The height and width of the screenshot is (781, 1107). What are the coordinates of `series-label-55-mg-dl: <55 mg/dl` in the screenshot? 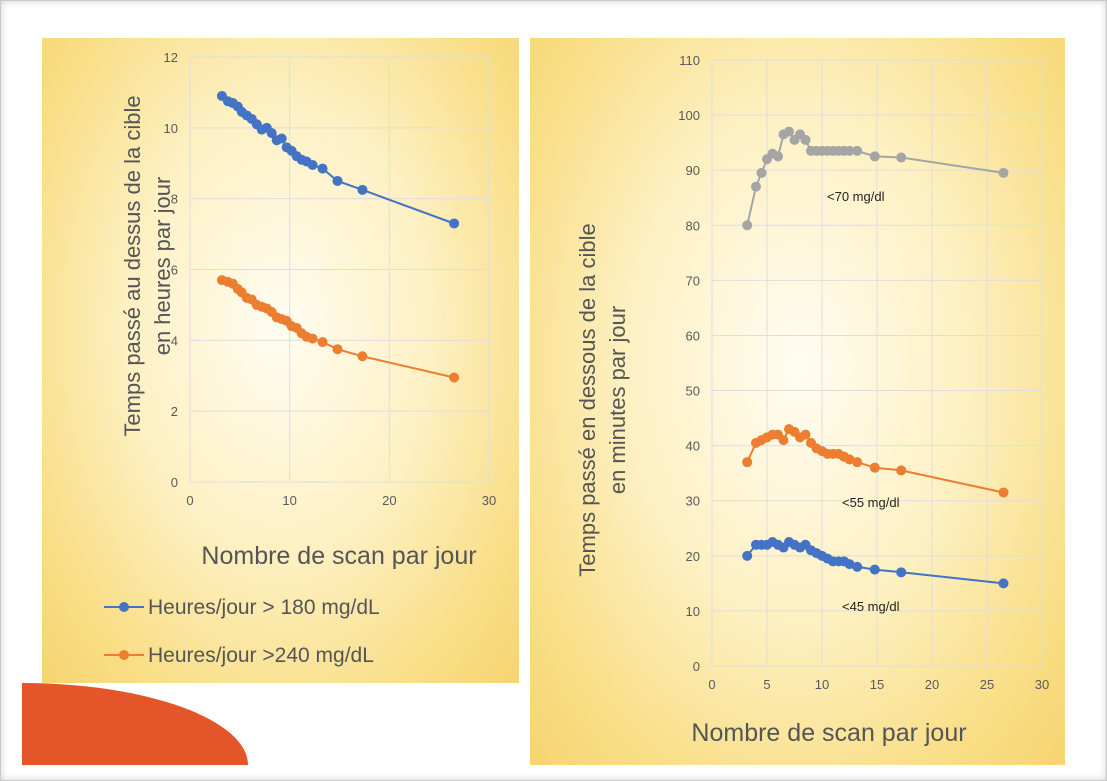 It's located at (871, 502).